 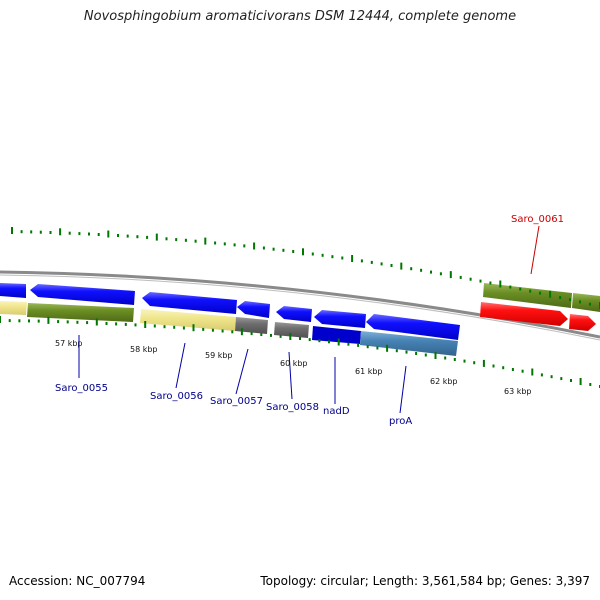 What do you see at coordinates (253, 309) in the screenshot?
I see `gene-arrow-saro0057` at bounding box center [253, 309].